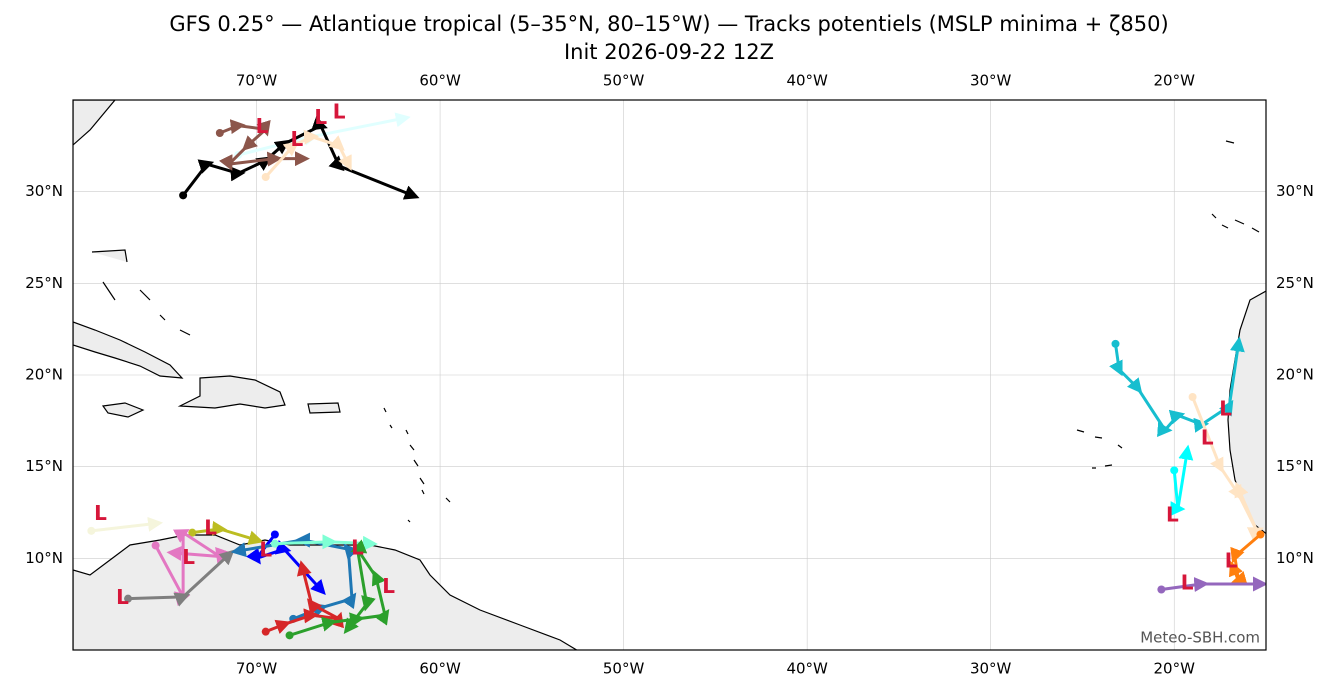  What do you see at coordinates (669, 52) in the screenshot?
I see `subtitle: Init 2026-09-22 12Z` at bounding box center [669, 52].